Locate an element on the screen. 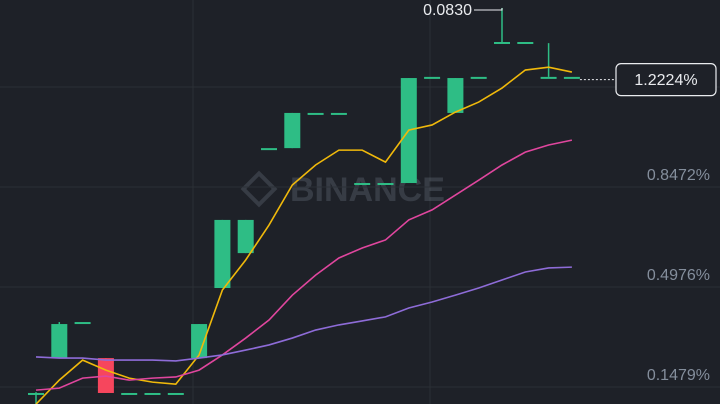  last-price-box is located at coordinates (666, 80).